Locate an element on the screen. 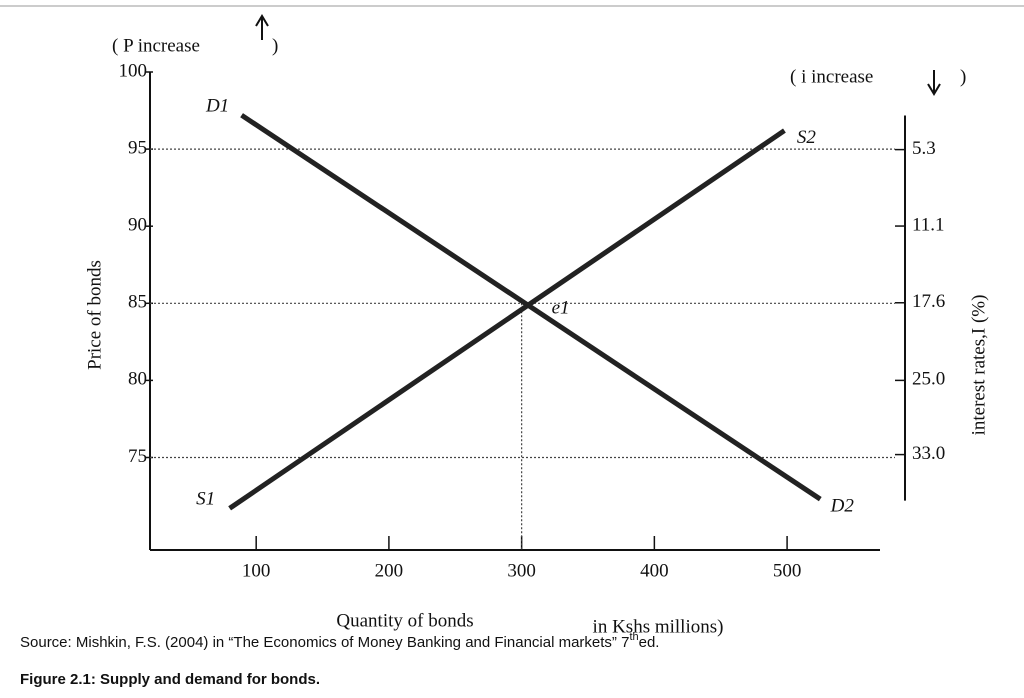 The width and height of the screenshot is (1024, 698). y2-tick-label: 11.1 is located at coordinates (928, 224).